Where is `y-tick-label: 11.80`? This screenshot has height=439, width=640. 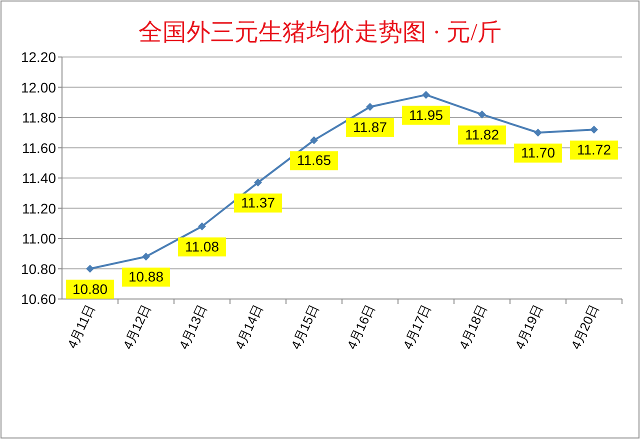
y-tick-label: 11.80 is located at coordinates (39, 118).